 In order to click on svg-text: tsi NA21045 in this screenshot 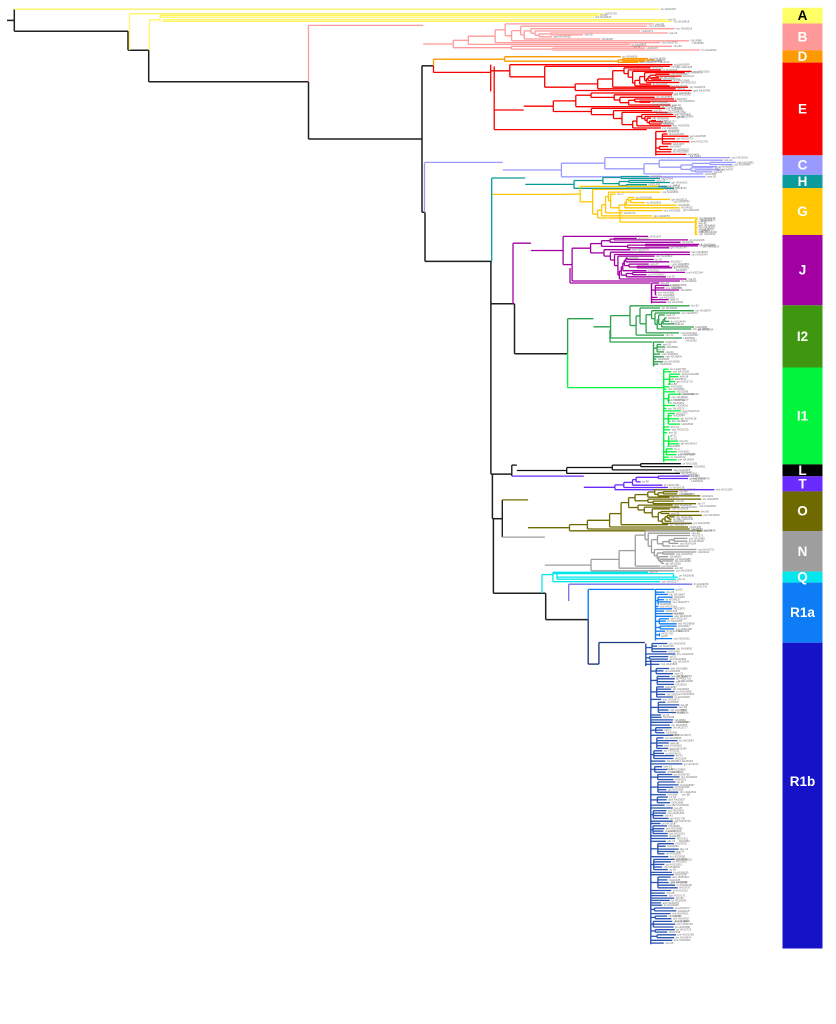, I will do `click(660, 84)`.